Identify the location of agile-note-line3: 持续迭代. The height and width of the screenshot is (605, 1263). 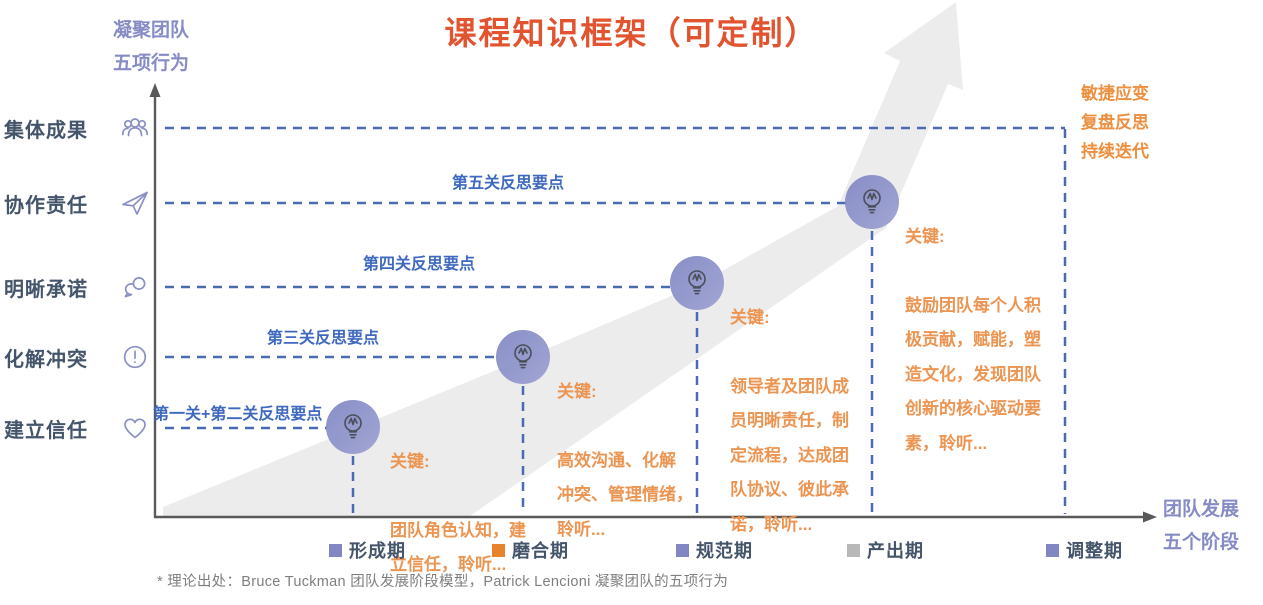
(1115, 151).